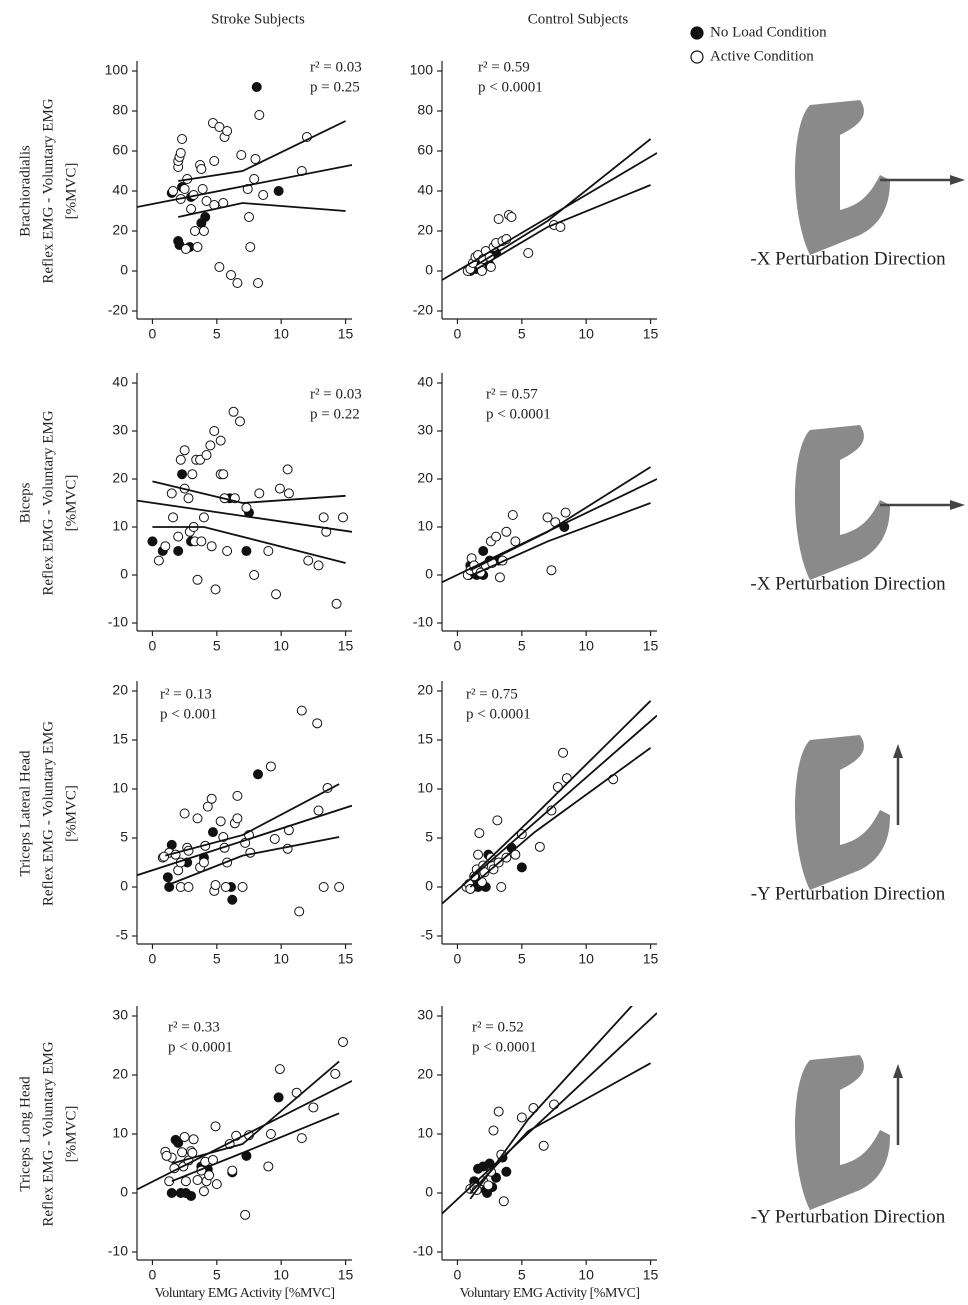  What do you see at coordinates (194, 1027) in the screenshot?
I see `stat-annotation: r² = 0.33` at bounding box center [194, 1027].